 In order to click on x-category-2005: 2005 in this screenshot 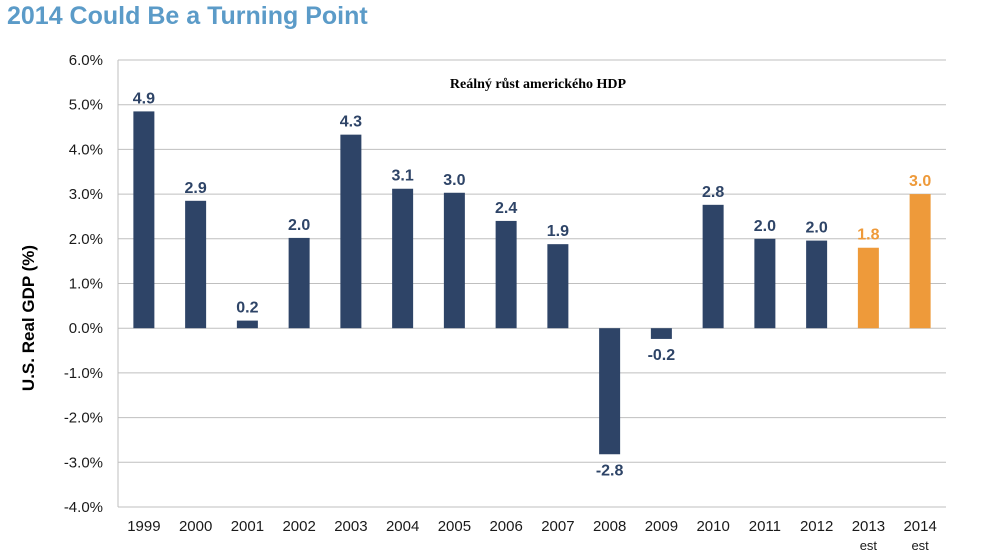, I will do `click(454, 526)`.